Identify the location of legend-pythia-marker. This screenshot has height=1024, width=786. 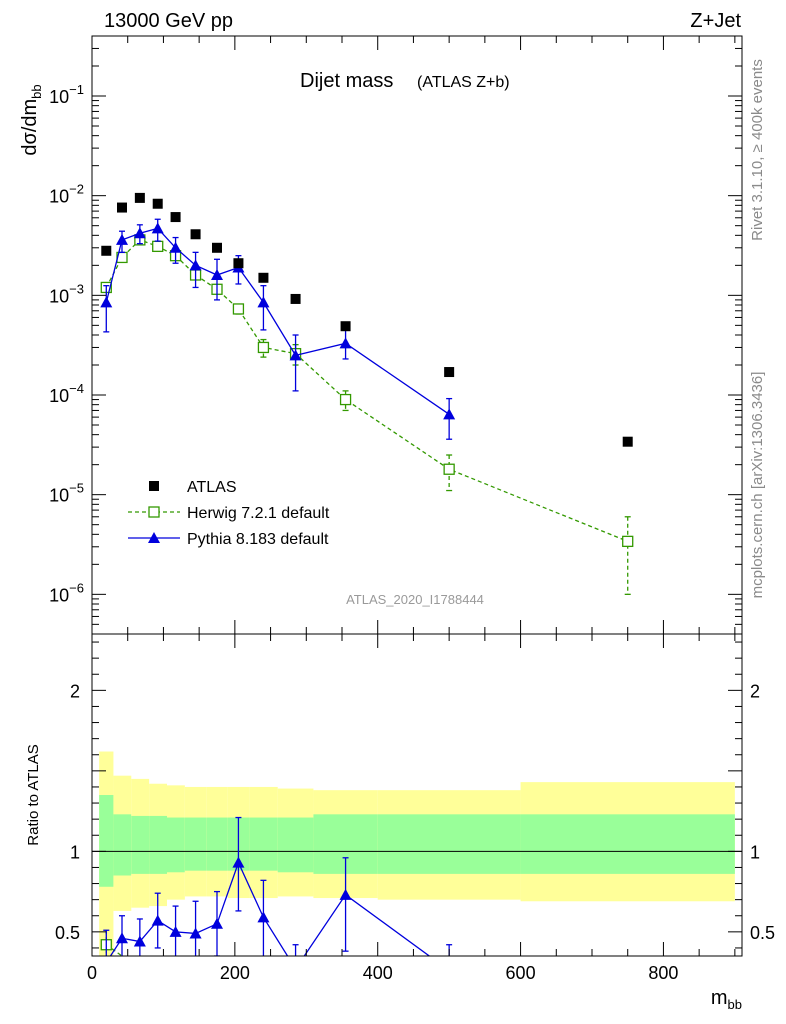
(154, 537).